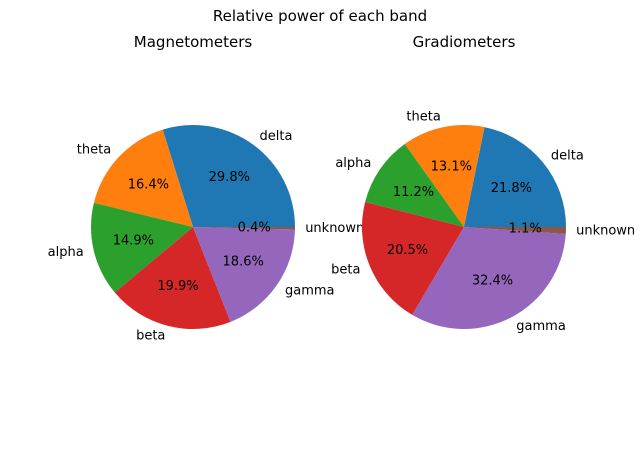 The width and height of the screenshot is (640, 455). What do you see at coordinates (525, 229) in the screenshot?
I see `slice-percent-unknown: 1.1%` at bounding box center [525, 229].